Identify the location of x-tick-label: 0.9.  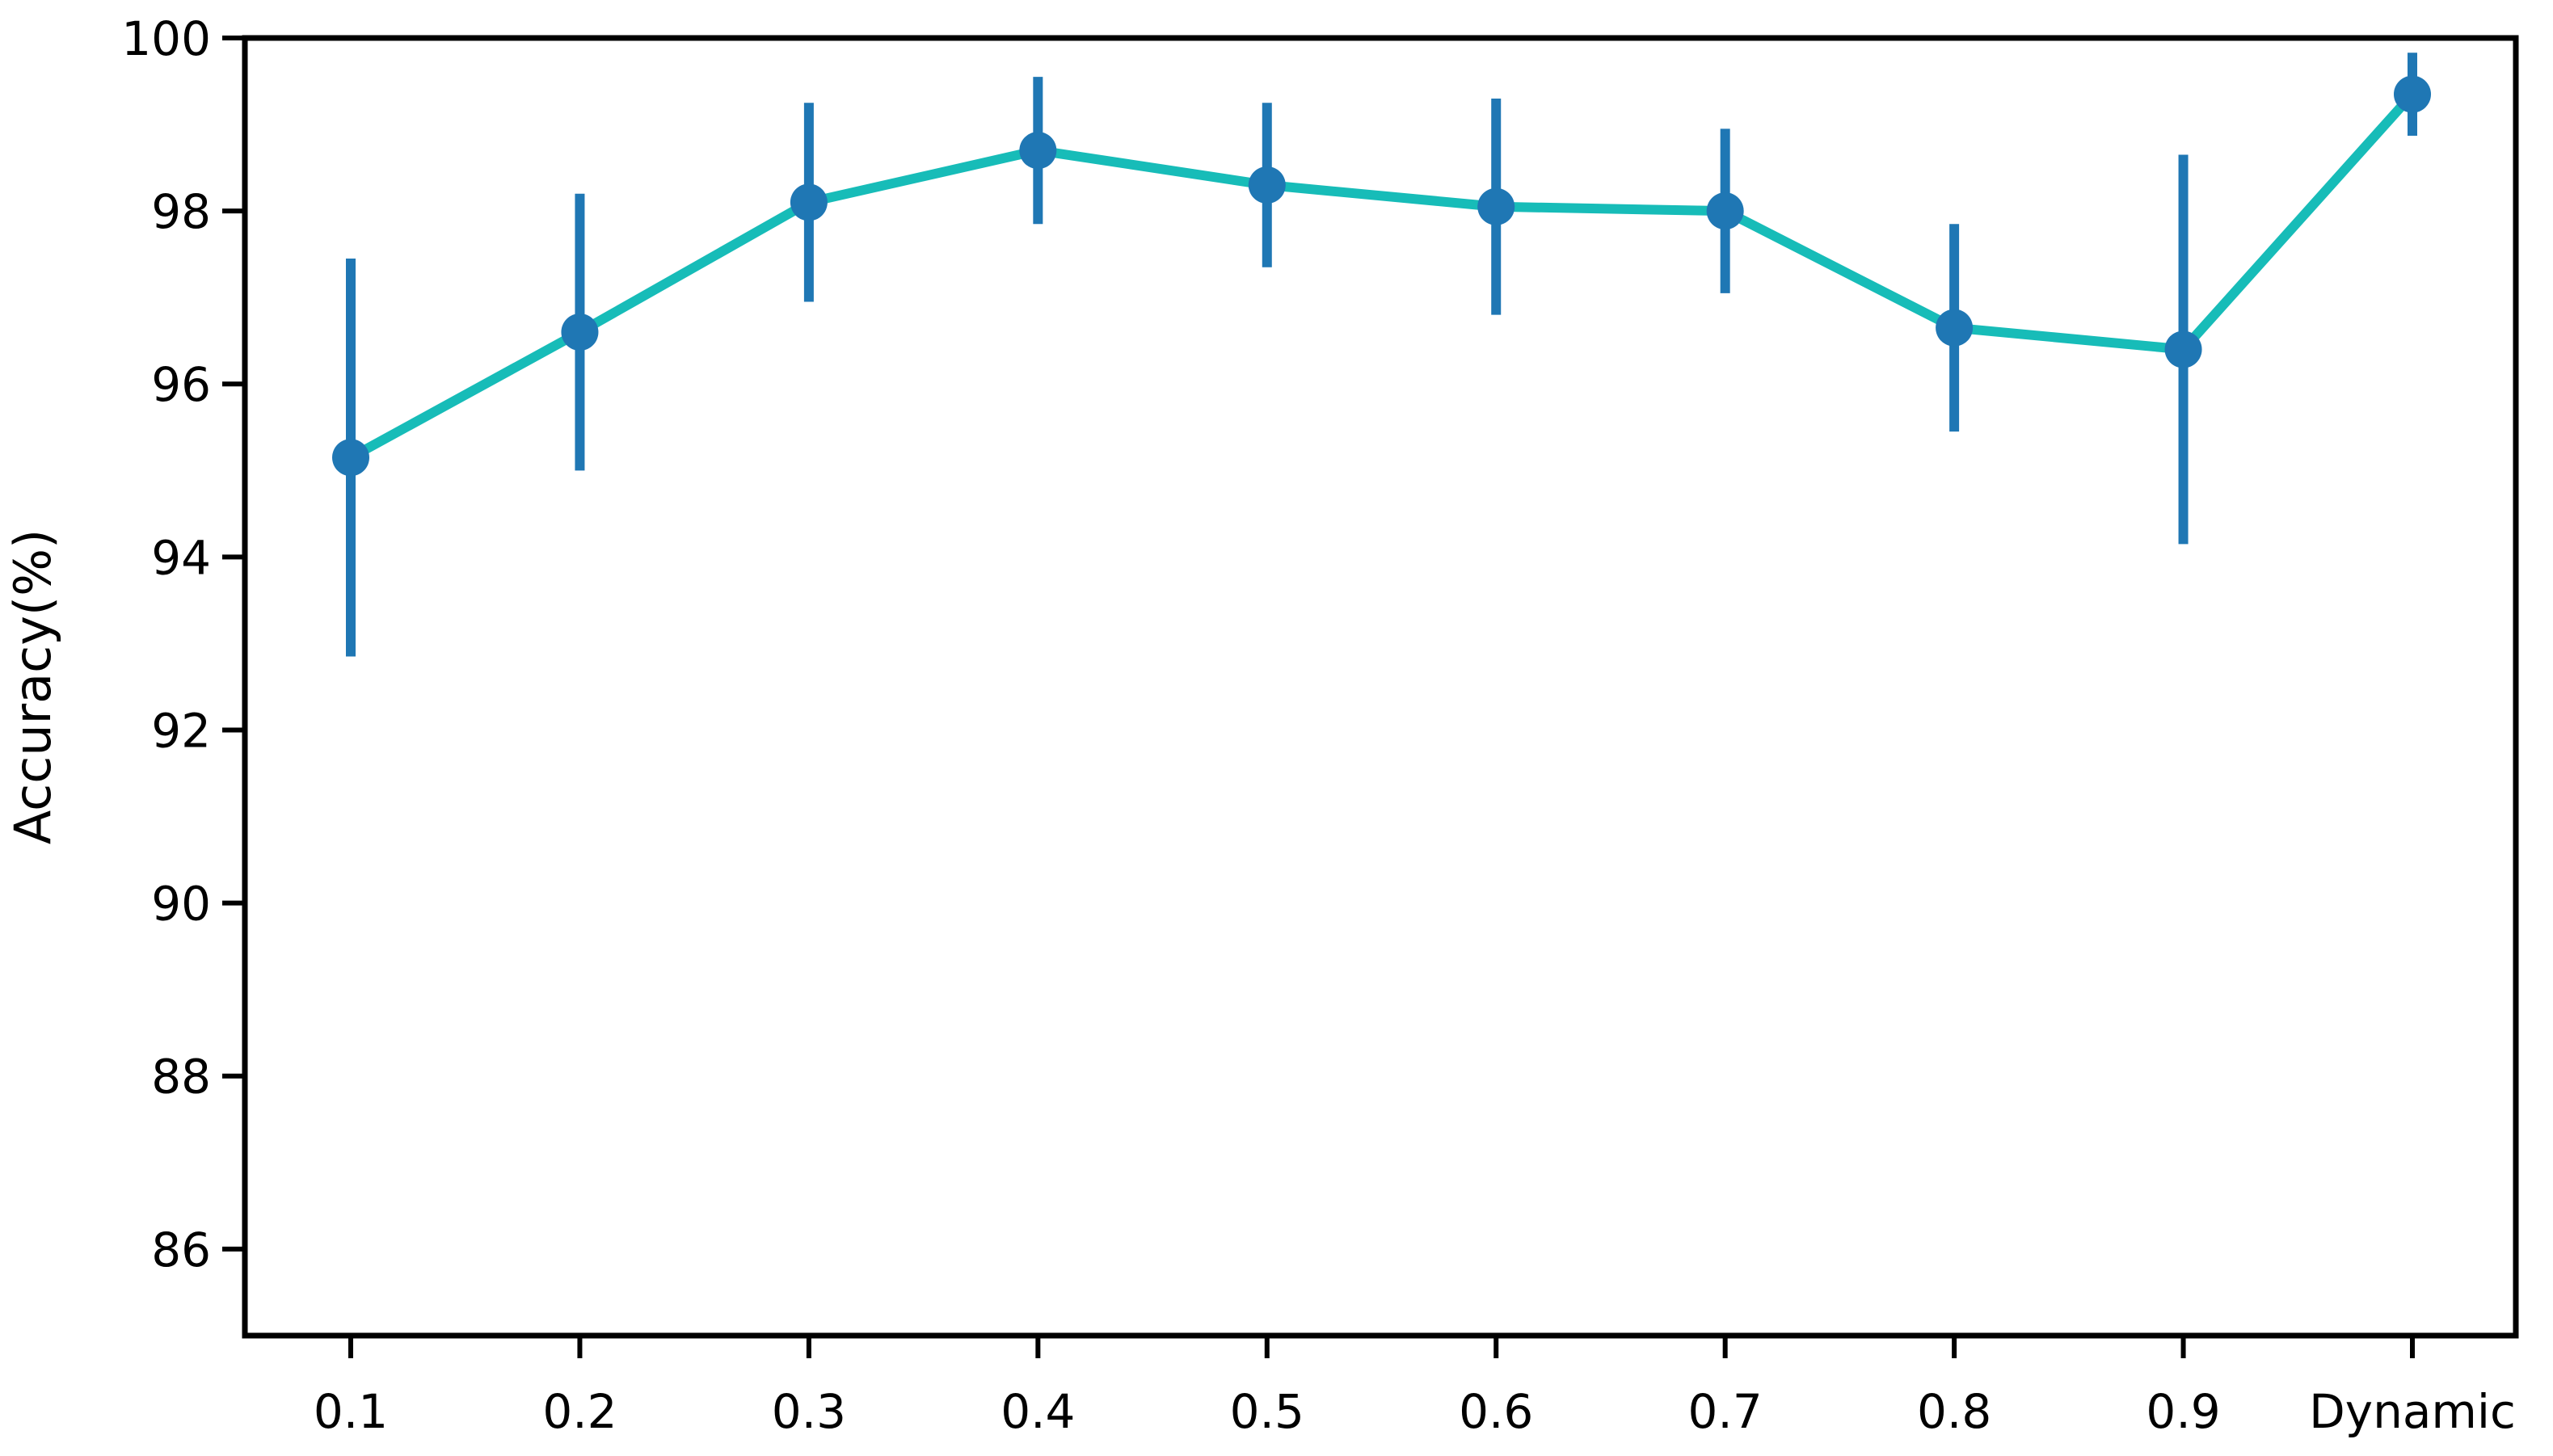
(2183, 1411).